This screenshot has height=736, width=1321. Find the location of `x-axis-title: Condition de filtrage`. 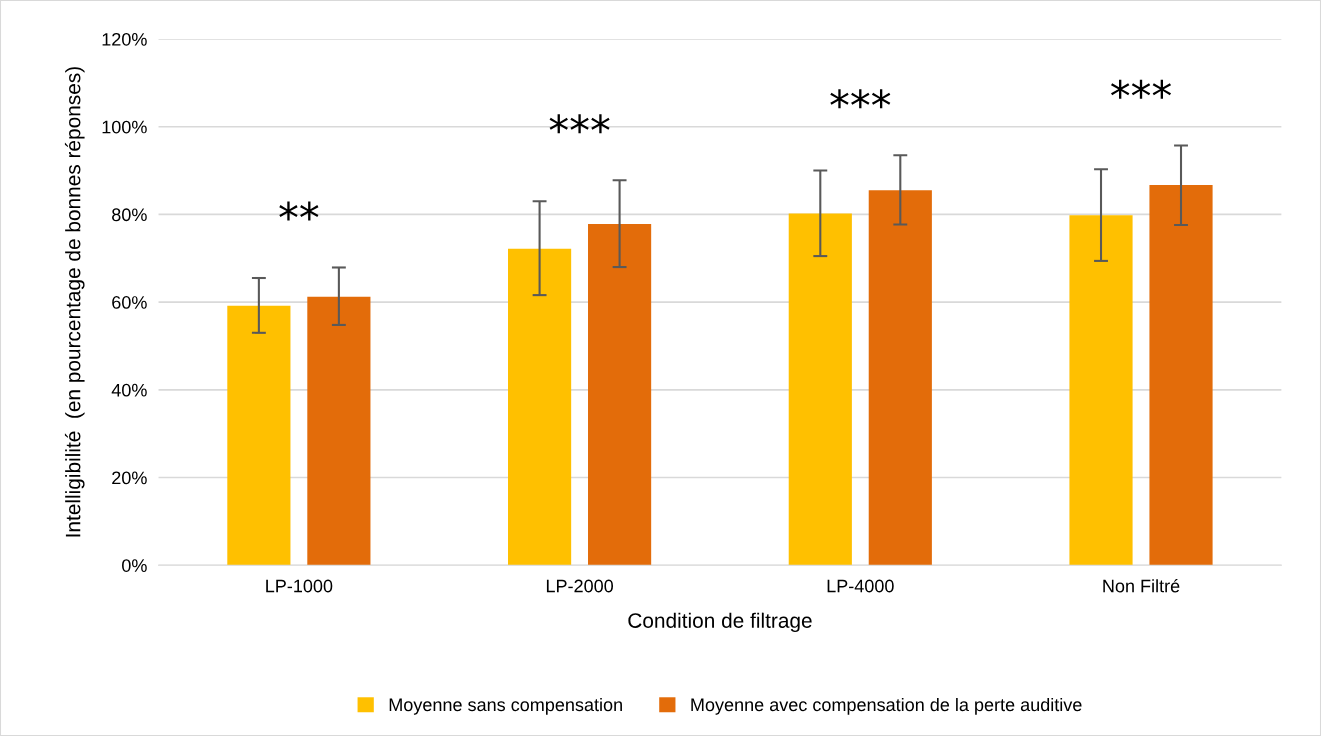

x-axis-title: Condition de filtrage is located at coordinates (720, 622).